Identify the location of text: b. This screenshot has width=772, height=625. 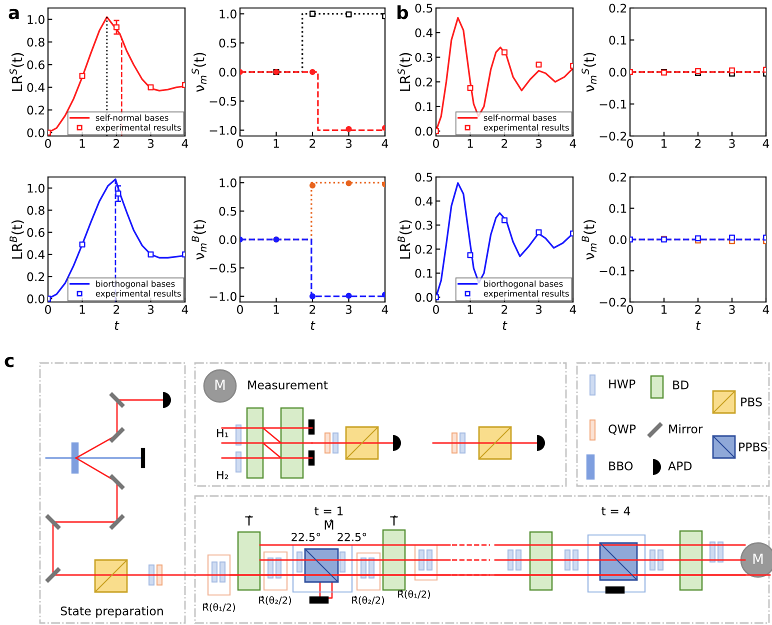
(403, 12).